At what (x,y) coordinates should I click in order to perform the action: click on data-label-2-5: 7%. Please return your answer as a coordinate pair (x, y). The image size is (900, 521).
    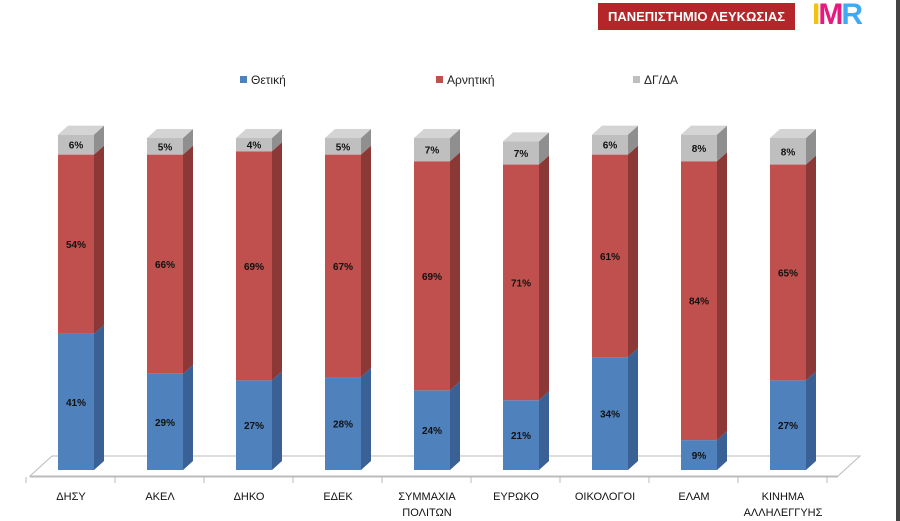
    Looking at the image, I should click on (521, 154).